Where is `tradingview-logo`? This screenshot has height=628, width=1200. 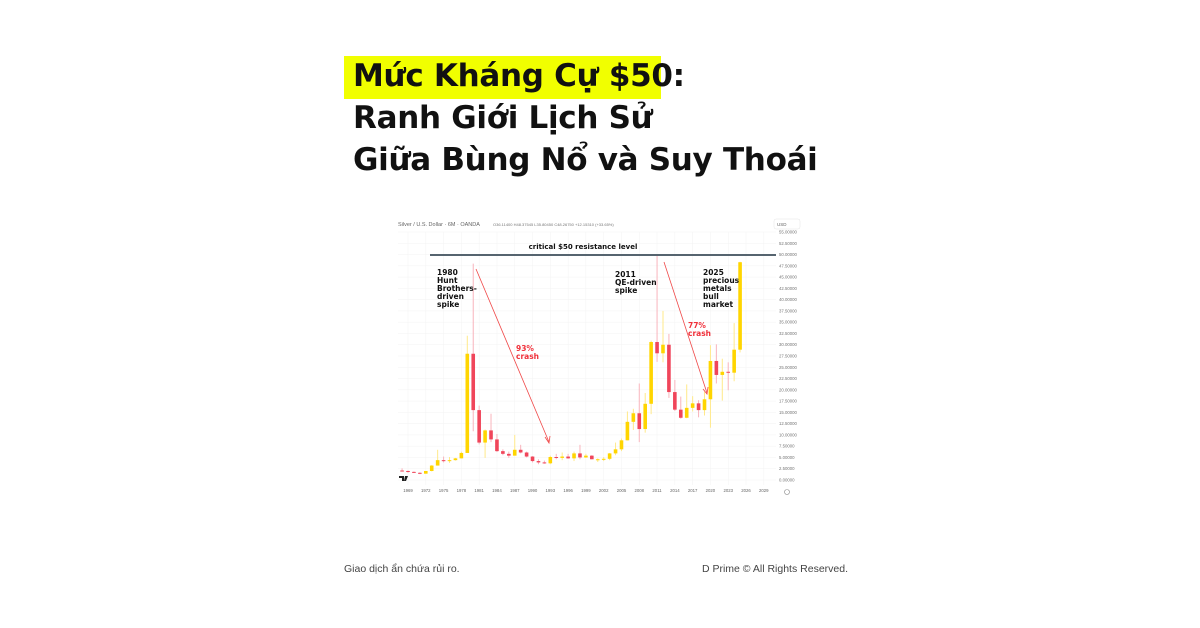 tradingview-logo is located at coordinates (403, 478).